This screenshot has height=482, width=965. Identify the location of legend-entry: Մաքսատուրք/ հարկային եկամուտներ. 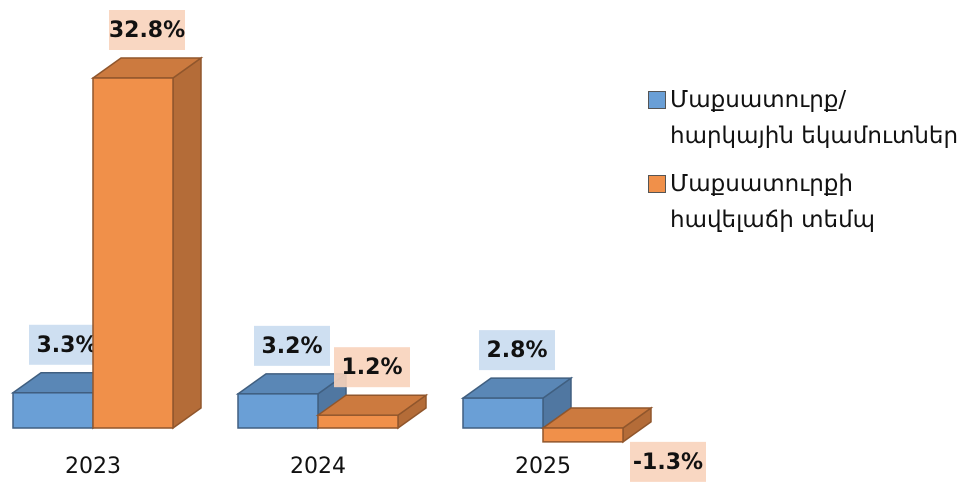
(804, 118).